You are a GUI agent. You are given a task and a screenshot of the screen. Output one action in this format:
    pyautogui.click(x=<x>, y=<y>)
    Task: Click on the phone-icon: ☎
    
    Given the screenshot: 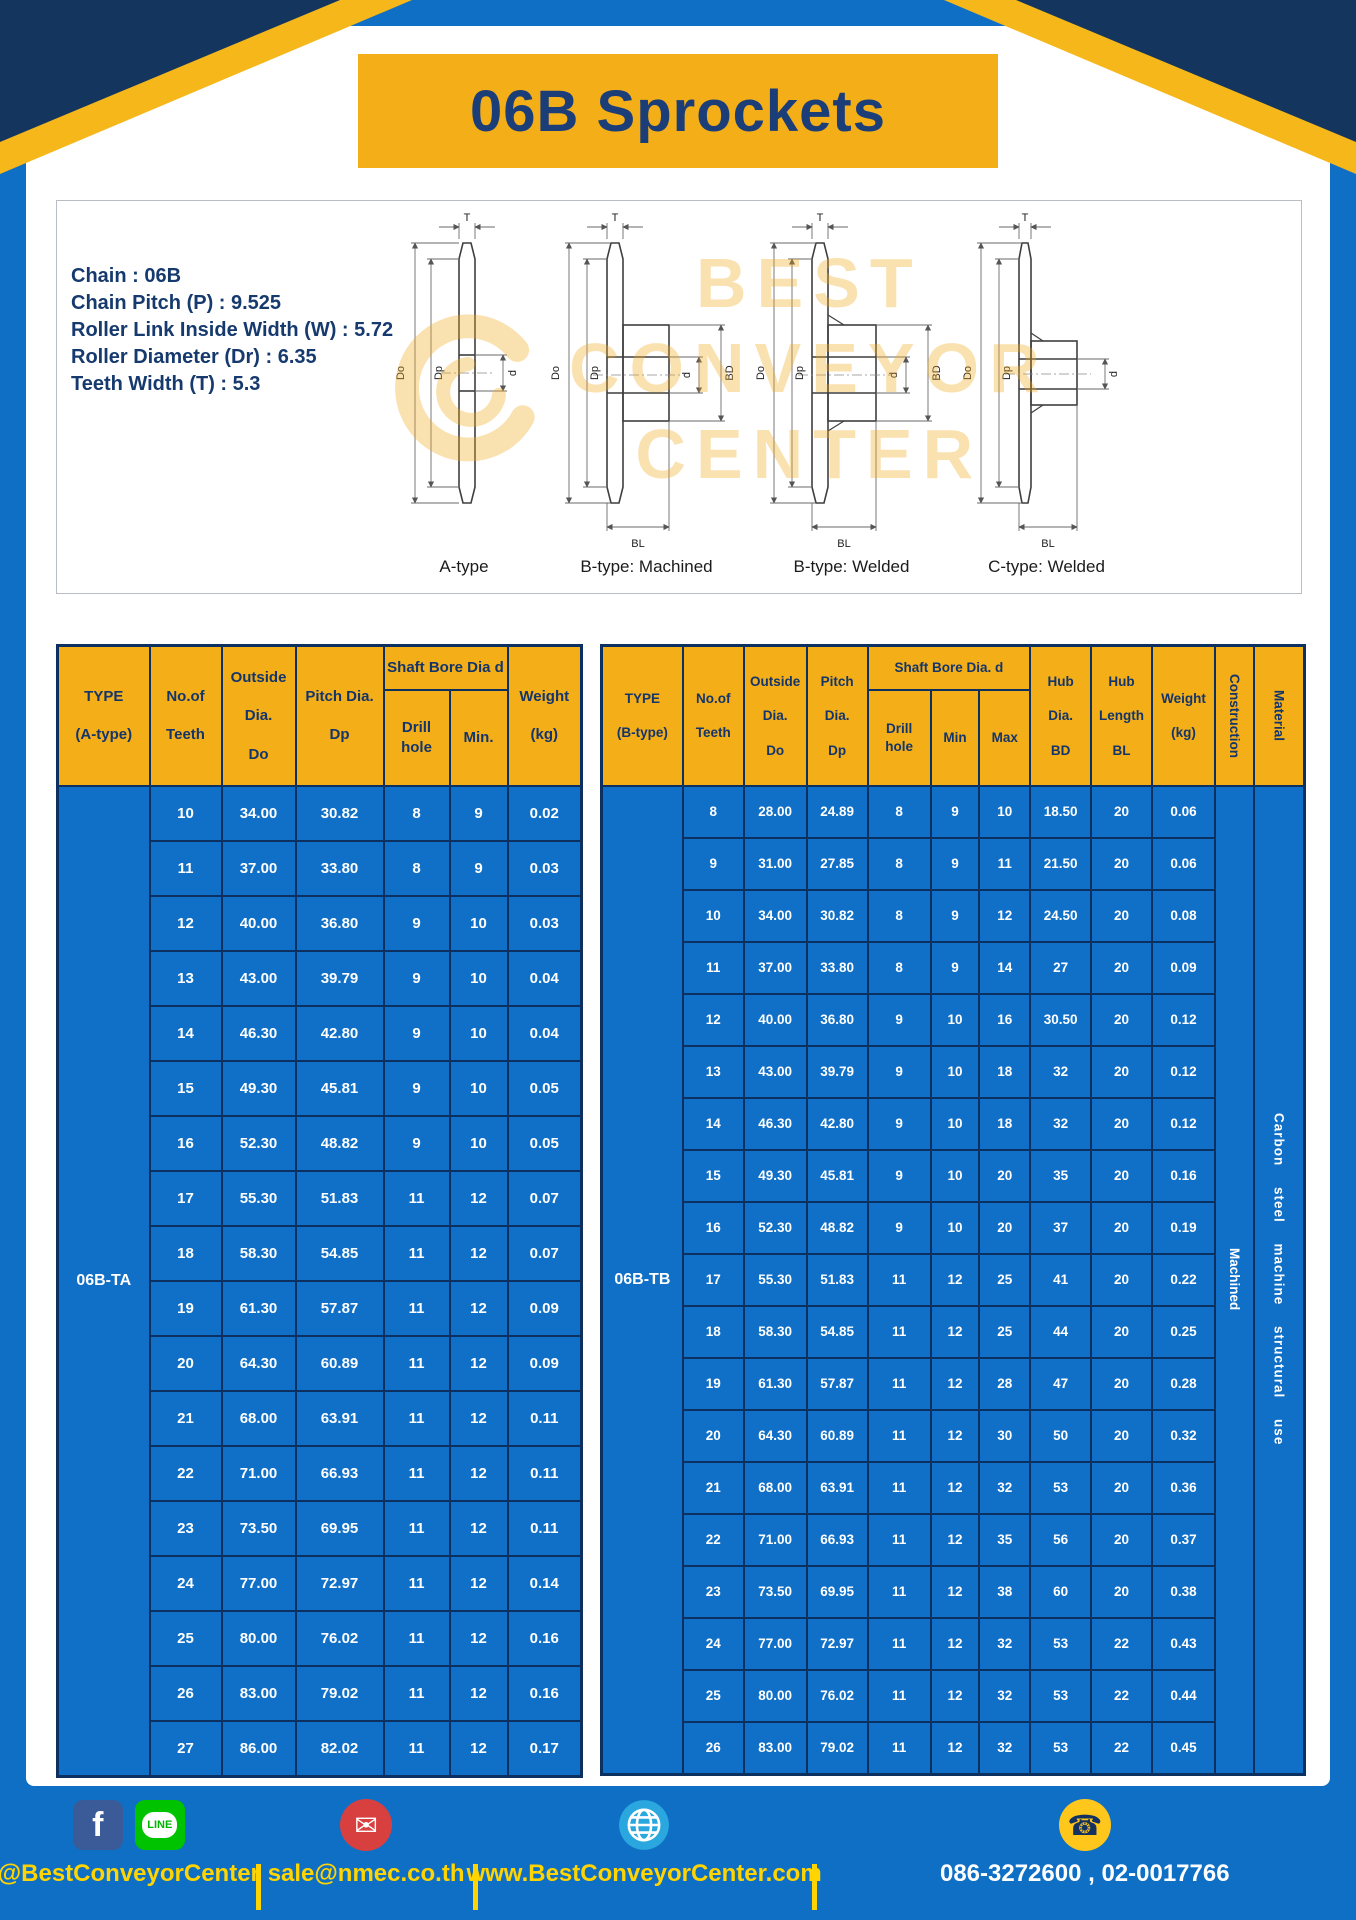 What is the action you would take?
    pyautogui.click(x=1084, y=1825)
    